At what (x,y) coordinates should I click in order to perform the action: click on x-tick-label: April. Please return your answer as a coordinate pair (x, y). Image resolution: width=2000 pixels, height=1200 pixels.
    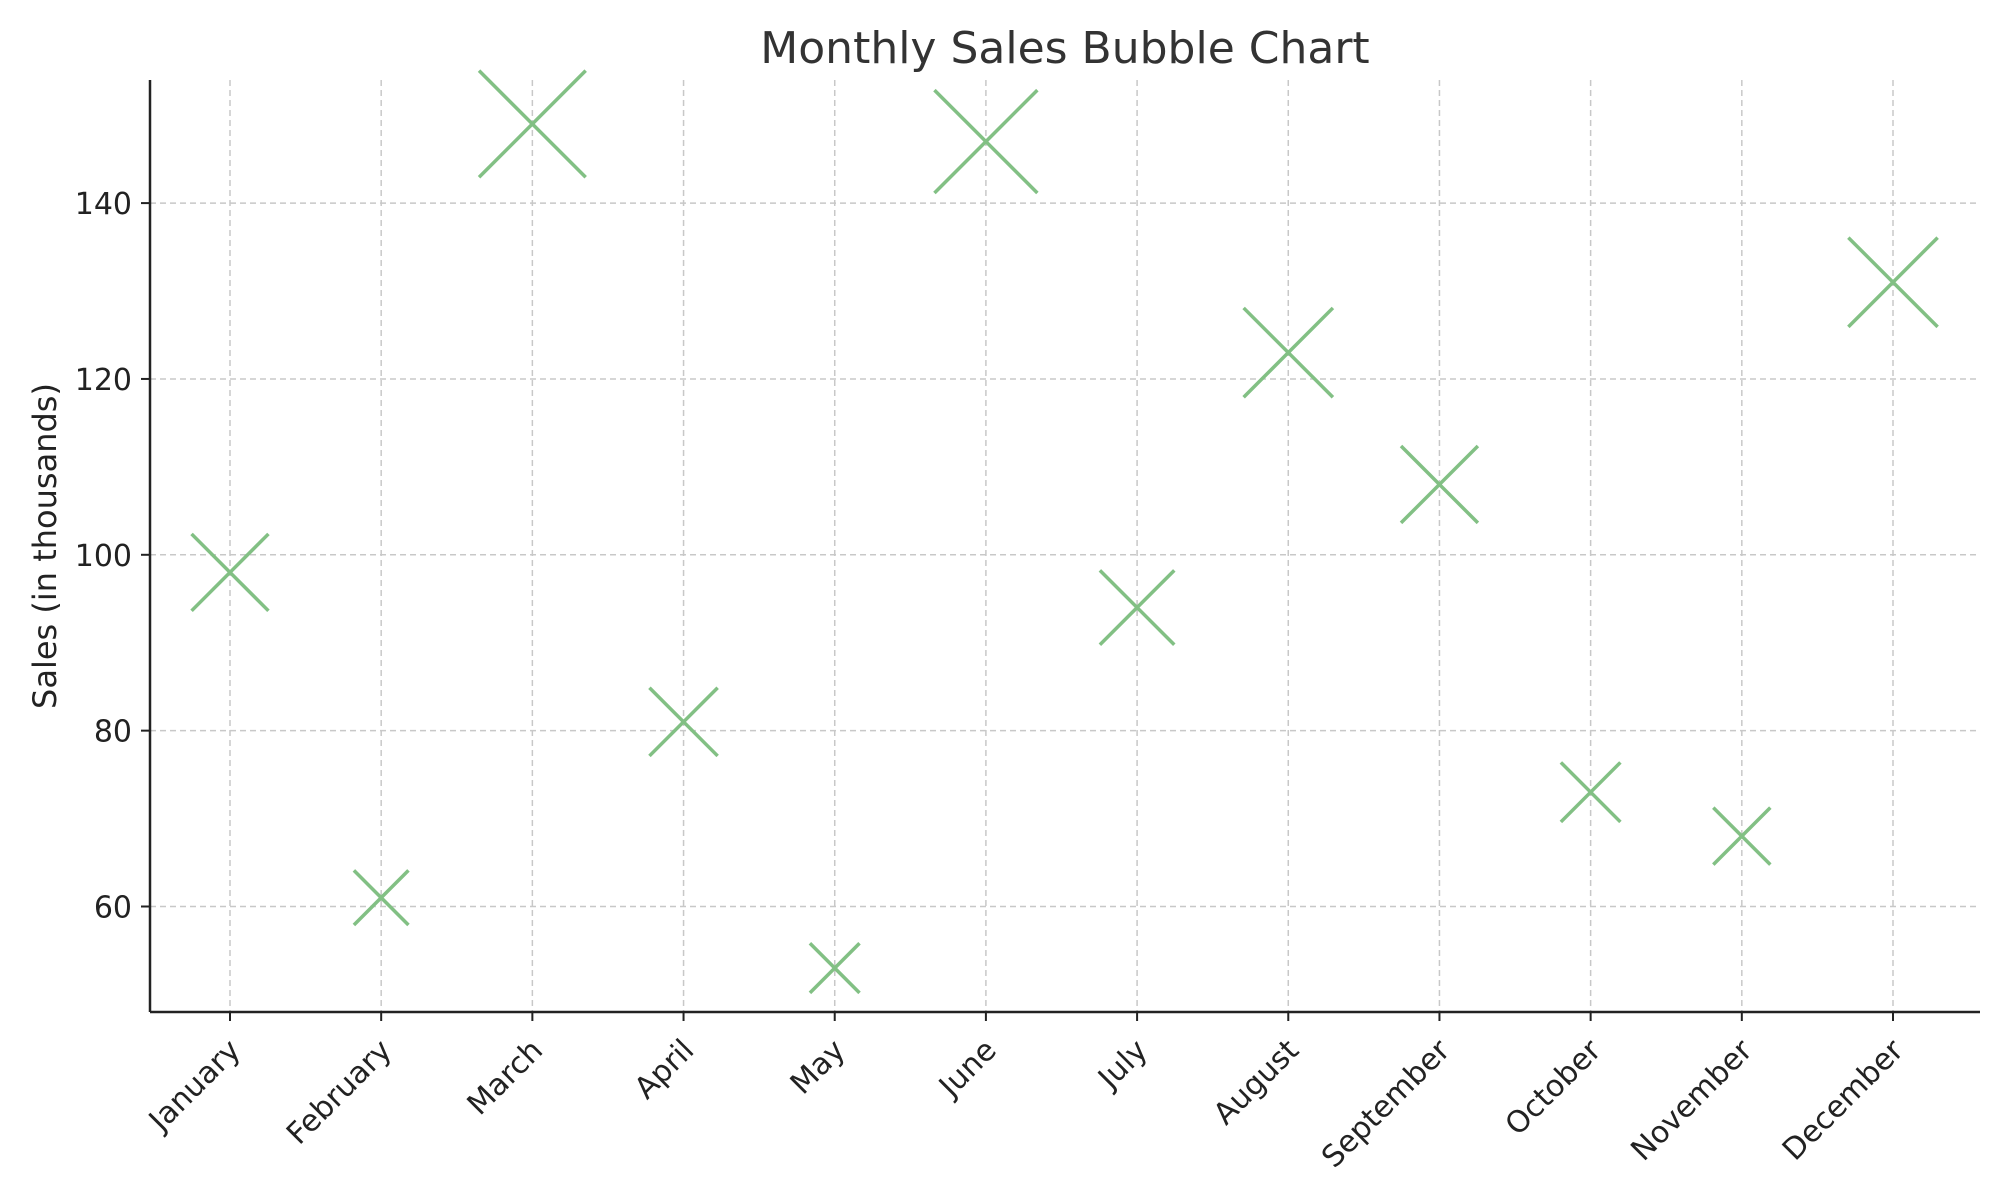
    Looking at the image, I should click on (664, 1069).